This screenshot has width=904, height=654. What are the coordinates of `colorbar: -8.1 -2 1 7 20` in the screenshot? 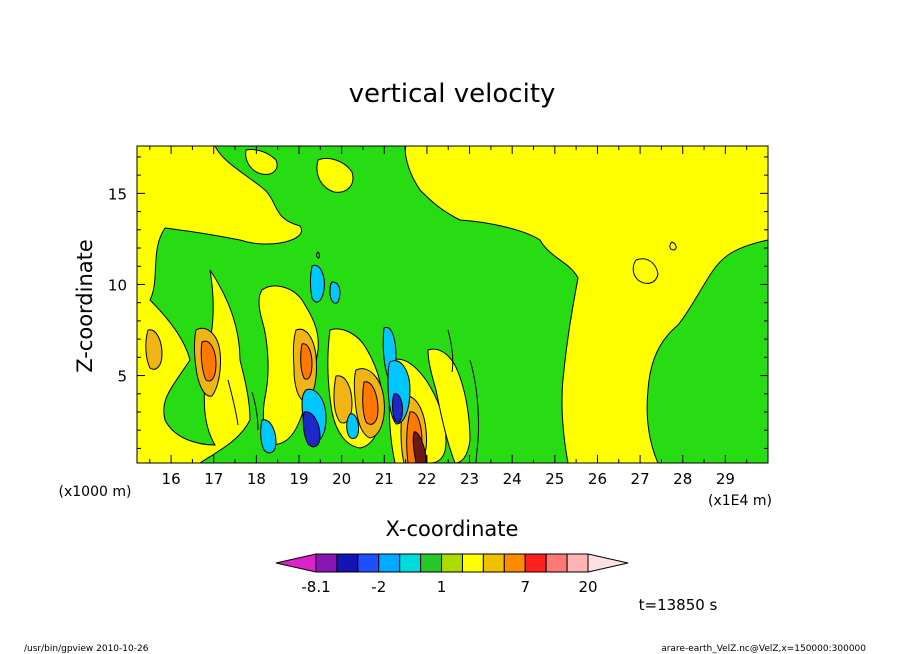 It's located at (452, 574).